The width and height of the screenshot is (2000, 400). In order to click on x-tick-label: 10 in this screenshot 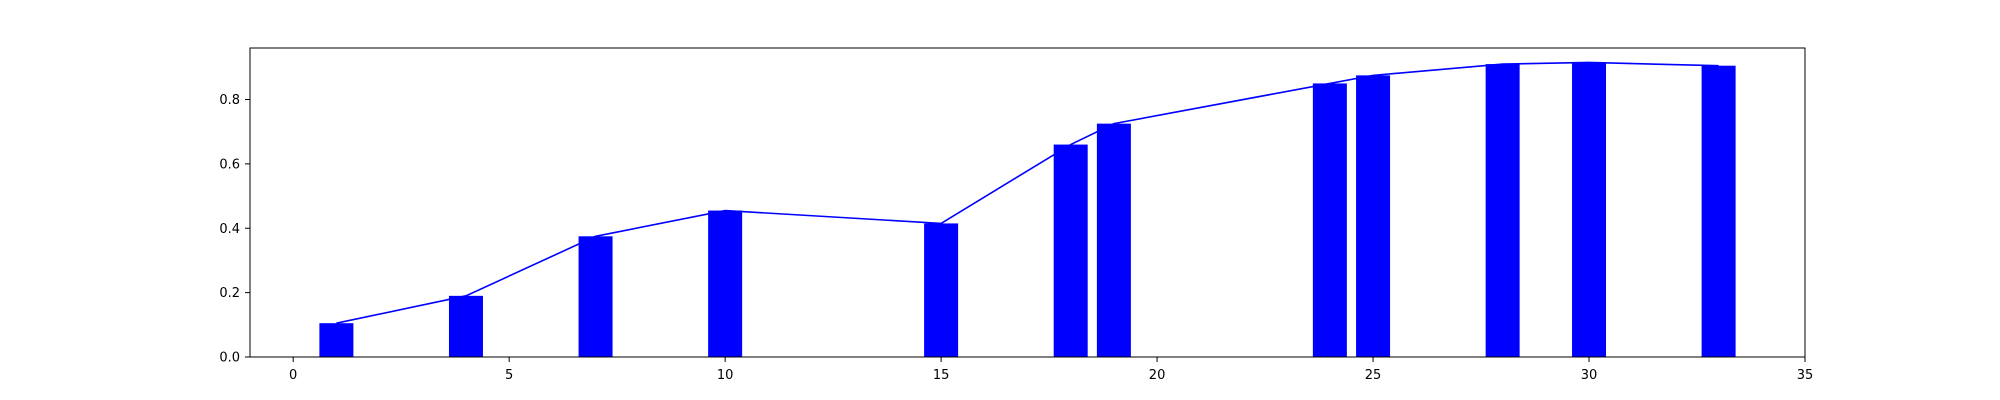, I will do `click(725, 375)`.